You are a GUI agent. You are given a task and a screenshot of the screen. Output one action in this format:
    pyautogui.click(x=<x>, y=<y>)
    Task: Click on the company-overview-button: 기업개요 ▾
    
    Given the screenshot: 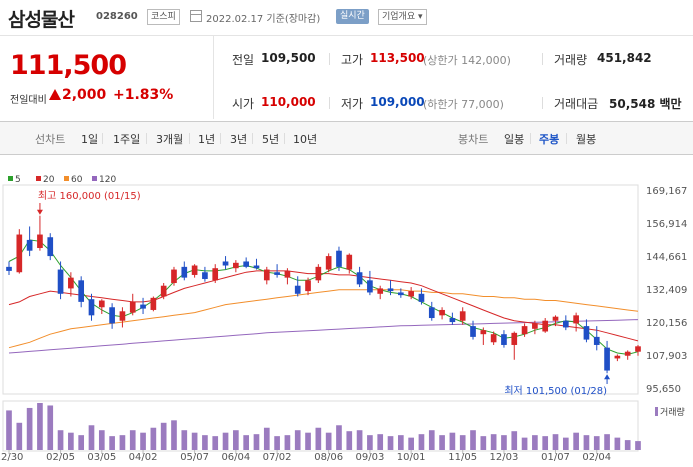 What is the action you would take?
    pyautogui.click(x=402, y=17)
    